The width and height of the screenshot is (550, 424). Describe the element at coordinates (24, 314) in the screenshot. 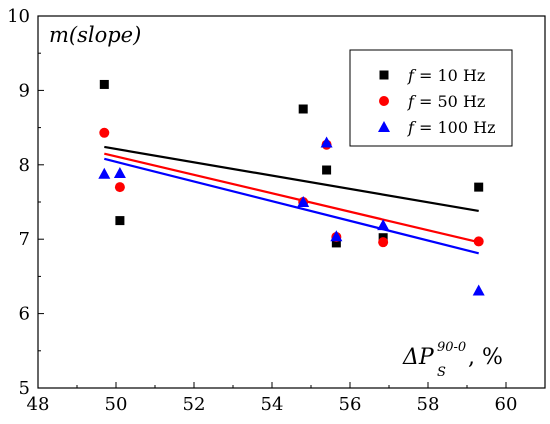

I see `y-tick-label: 6` at that location.